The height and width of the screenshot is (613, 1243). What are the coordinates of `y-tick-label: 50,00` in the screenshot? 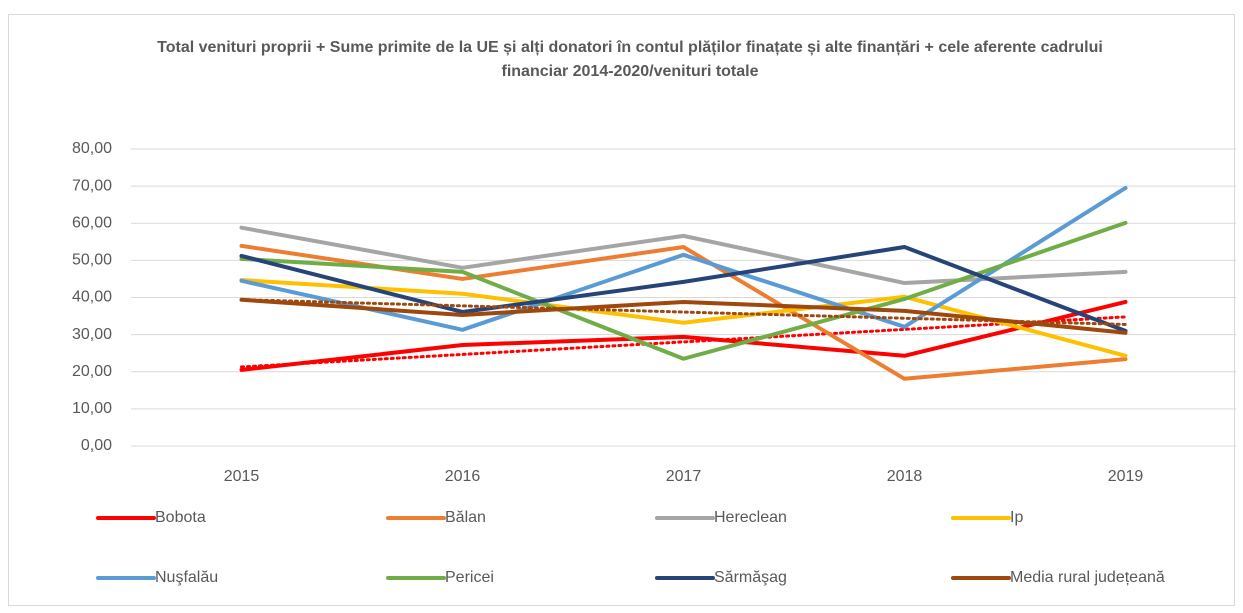 It's located at (92, 260).